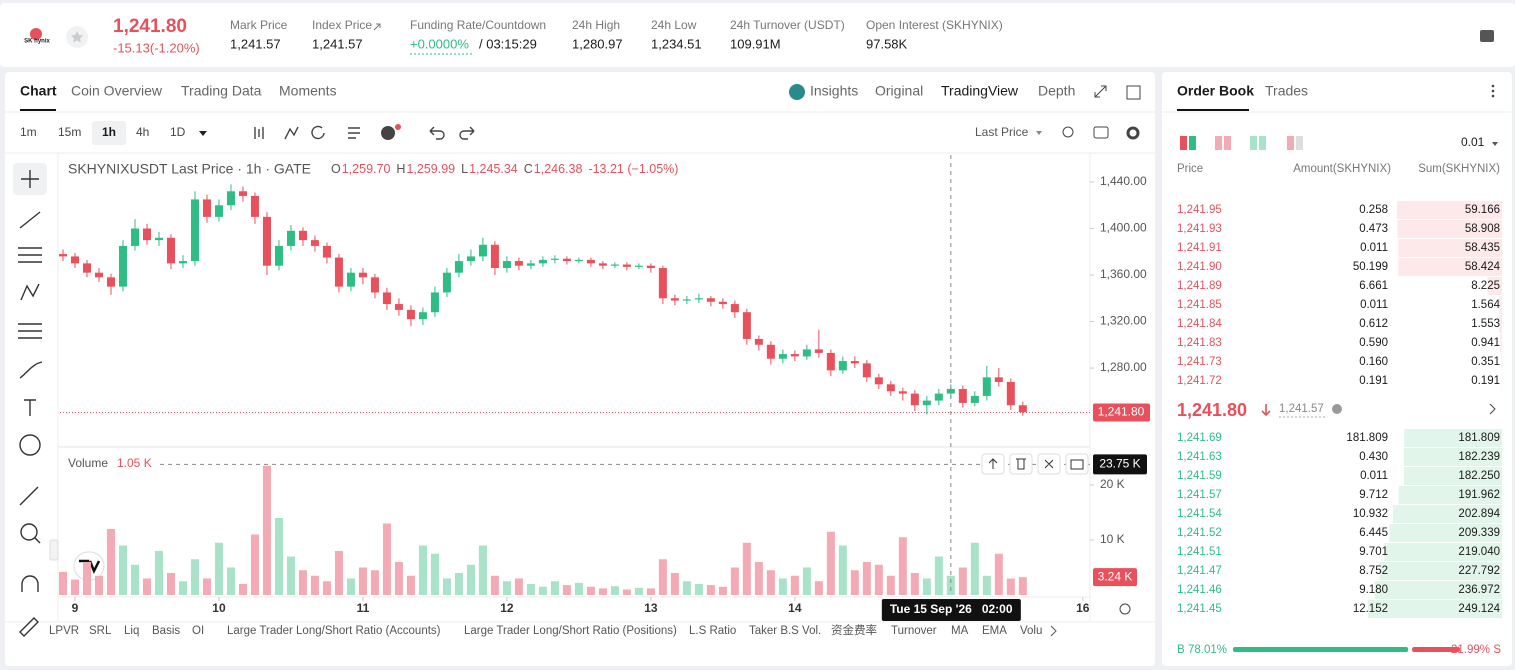  I want to click on view-tab: Insights, so click(834, 91).